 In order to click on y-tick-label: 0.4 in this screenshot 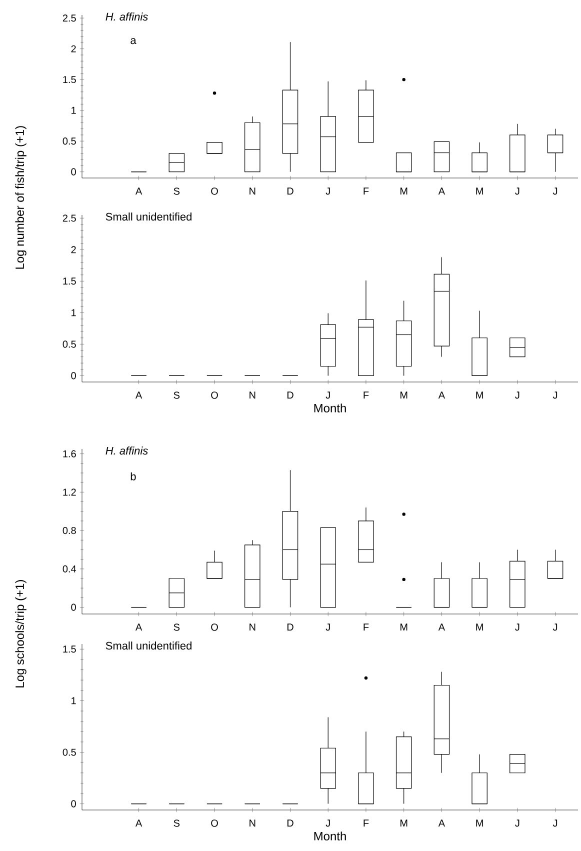, I will do `click(69, 568)`.